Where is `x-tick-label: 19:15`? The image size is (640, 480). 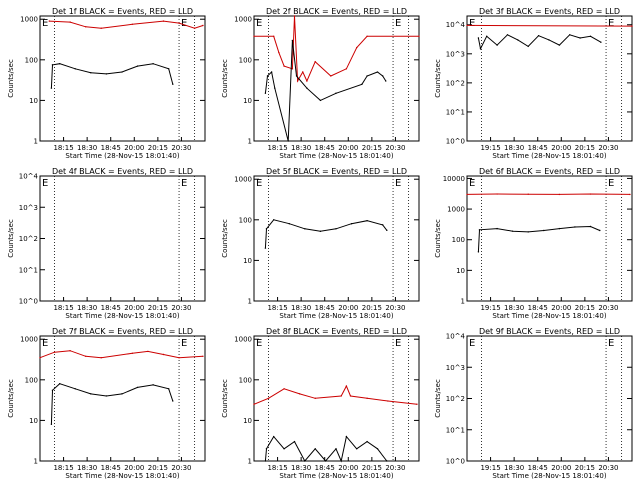
x-tick-label: 19:15 is located at coordinates (490, 308).